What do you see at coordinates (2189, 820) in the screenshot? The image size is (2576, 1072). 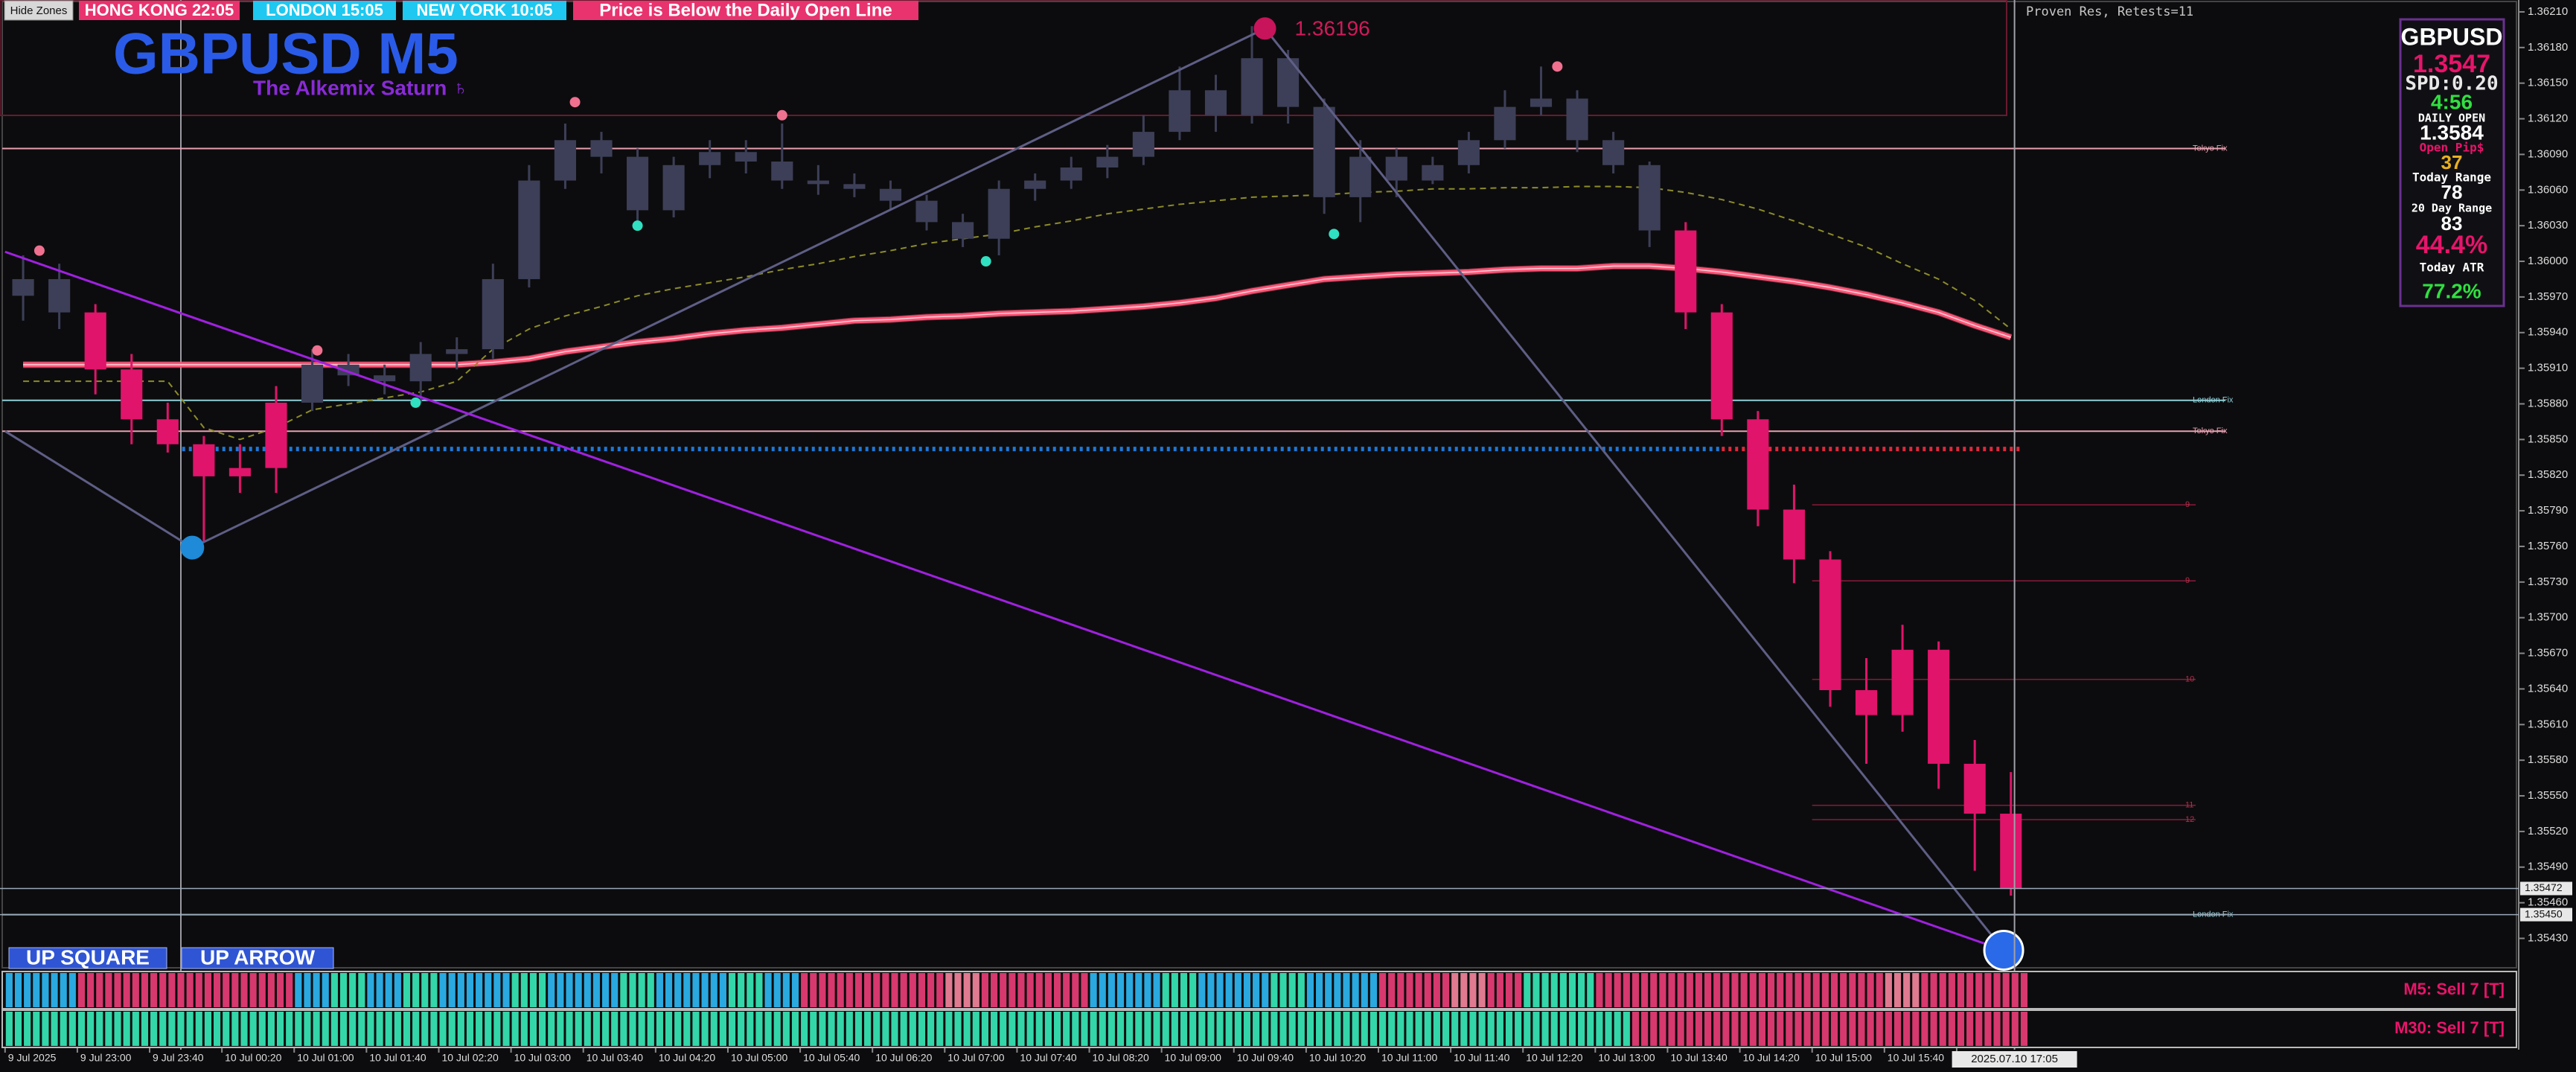 I see `fib-label: 12` at bounding box center [2189, 820].